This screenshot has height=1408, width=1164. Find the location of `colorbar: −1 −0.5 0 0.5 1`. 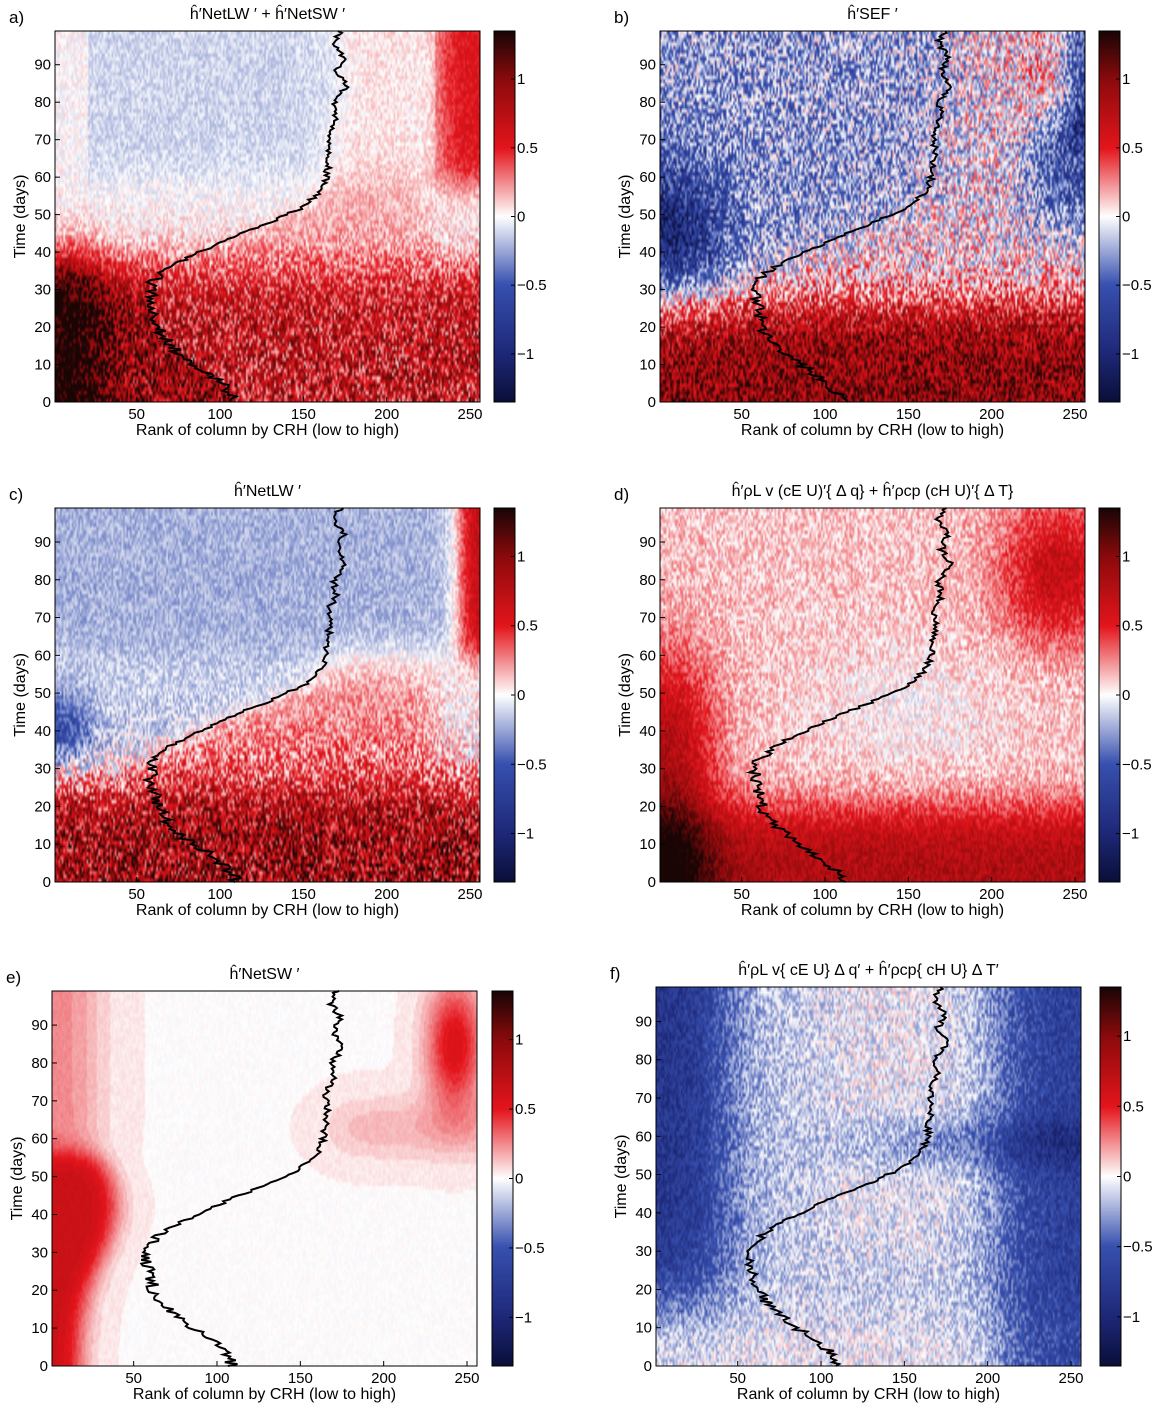

colorbar: −1 −0.5 0 0.5 1 is located at coordinates (518, 1178).